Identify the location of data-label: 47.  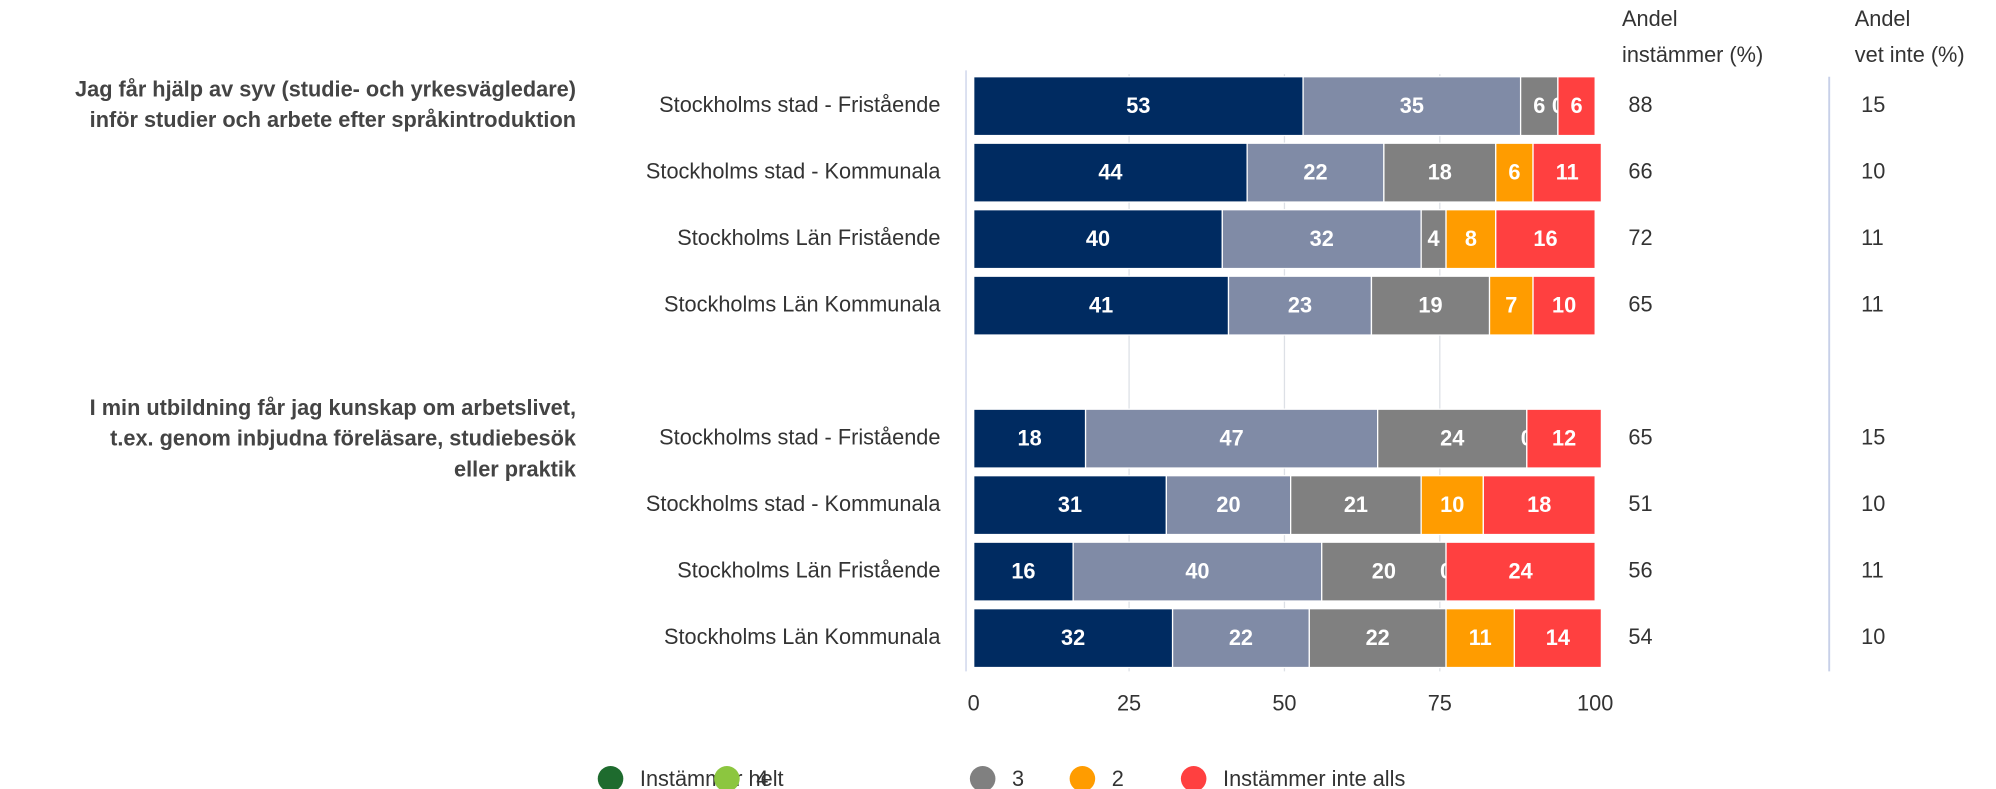
(1232, 438).